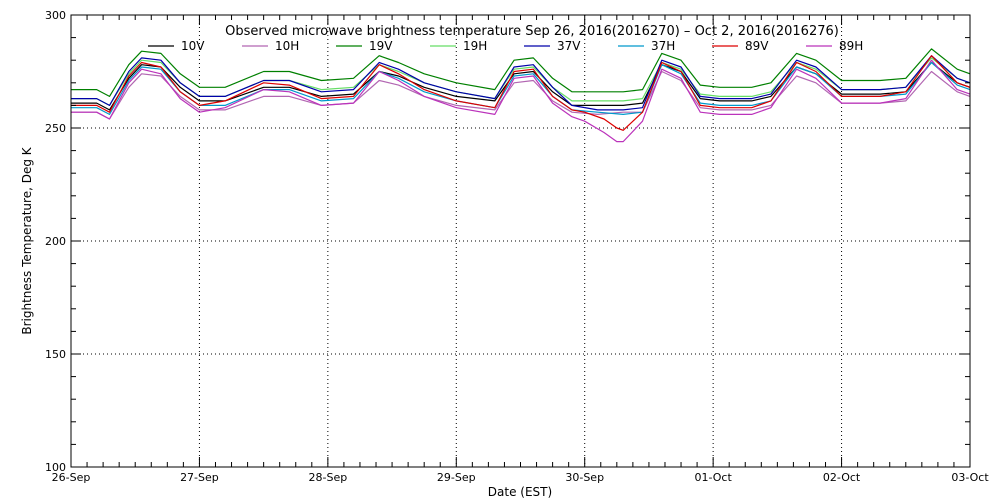 Image resolution: width=1000 pixels, height=500 pixels. What do you see at coordinates (71, 477) in the screenshot?
I see `x-tick-label: 26-Sep` at bounding box center [71, 477].